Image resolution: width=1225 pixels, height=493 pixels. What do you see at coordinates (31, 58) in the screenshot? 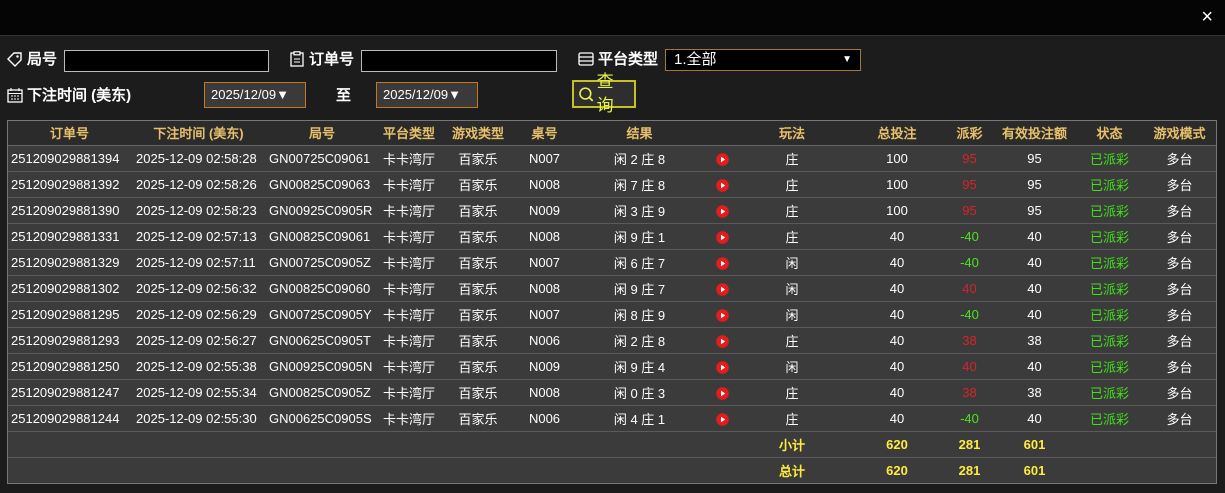
I see `round-filter-label: 局号` at bounding box center [31, 58].